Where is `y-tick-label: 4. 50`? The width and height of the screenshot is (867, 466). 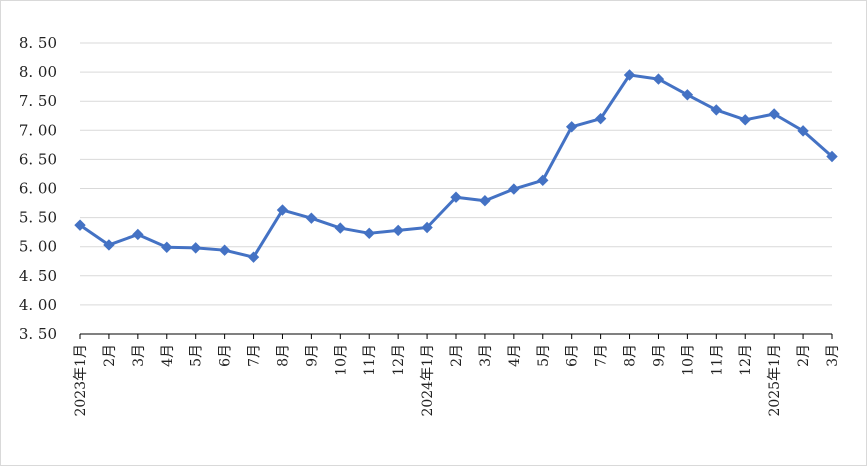 y-tick-label: 4. 50 is located at coordinates (38, 276).